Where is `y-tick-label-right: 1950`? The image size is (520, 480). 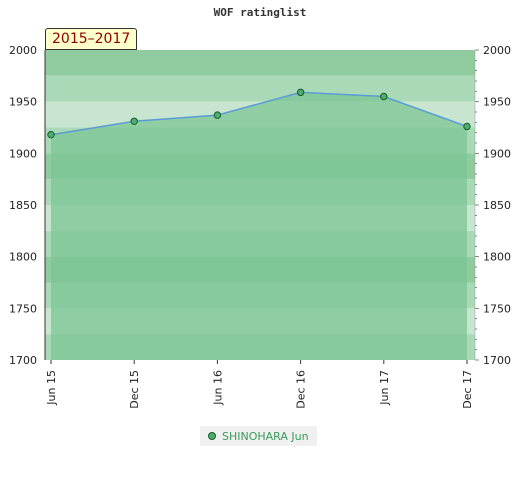 y-tick-label-right: 1950 is located at coordinates (497, 102).